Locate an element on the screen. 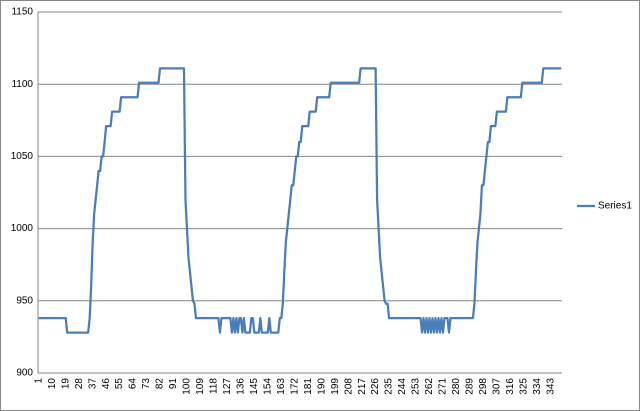 The width and height of the screenshot is (640, 411). x-tick-label: 226 is located at coordinates (375, 386).